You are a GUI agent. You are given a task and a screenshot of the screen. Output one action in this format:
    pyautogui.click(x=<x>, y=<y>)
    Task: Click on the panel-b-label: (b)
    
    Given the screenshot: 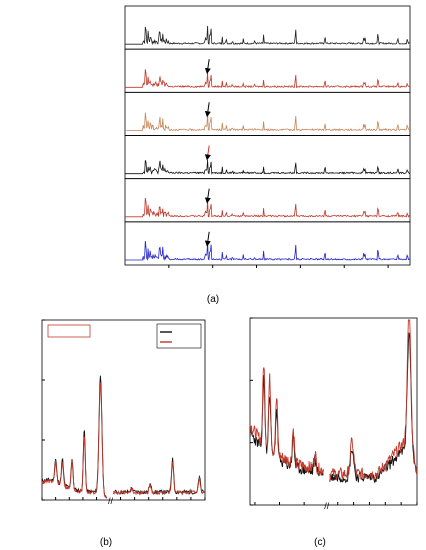 What is the action you would take?
    pyautogui.click(x=106, y=542)
    